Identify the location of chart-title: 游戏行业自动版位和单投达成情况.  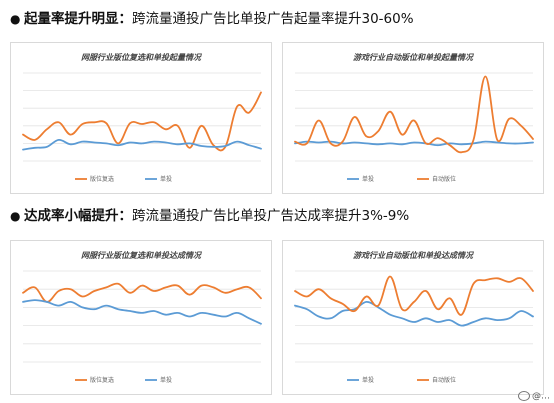
(413, 255).